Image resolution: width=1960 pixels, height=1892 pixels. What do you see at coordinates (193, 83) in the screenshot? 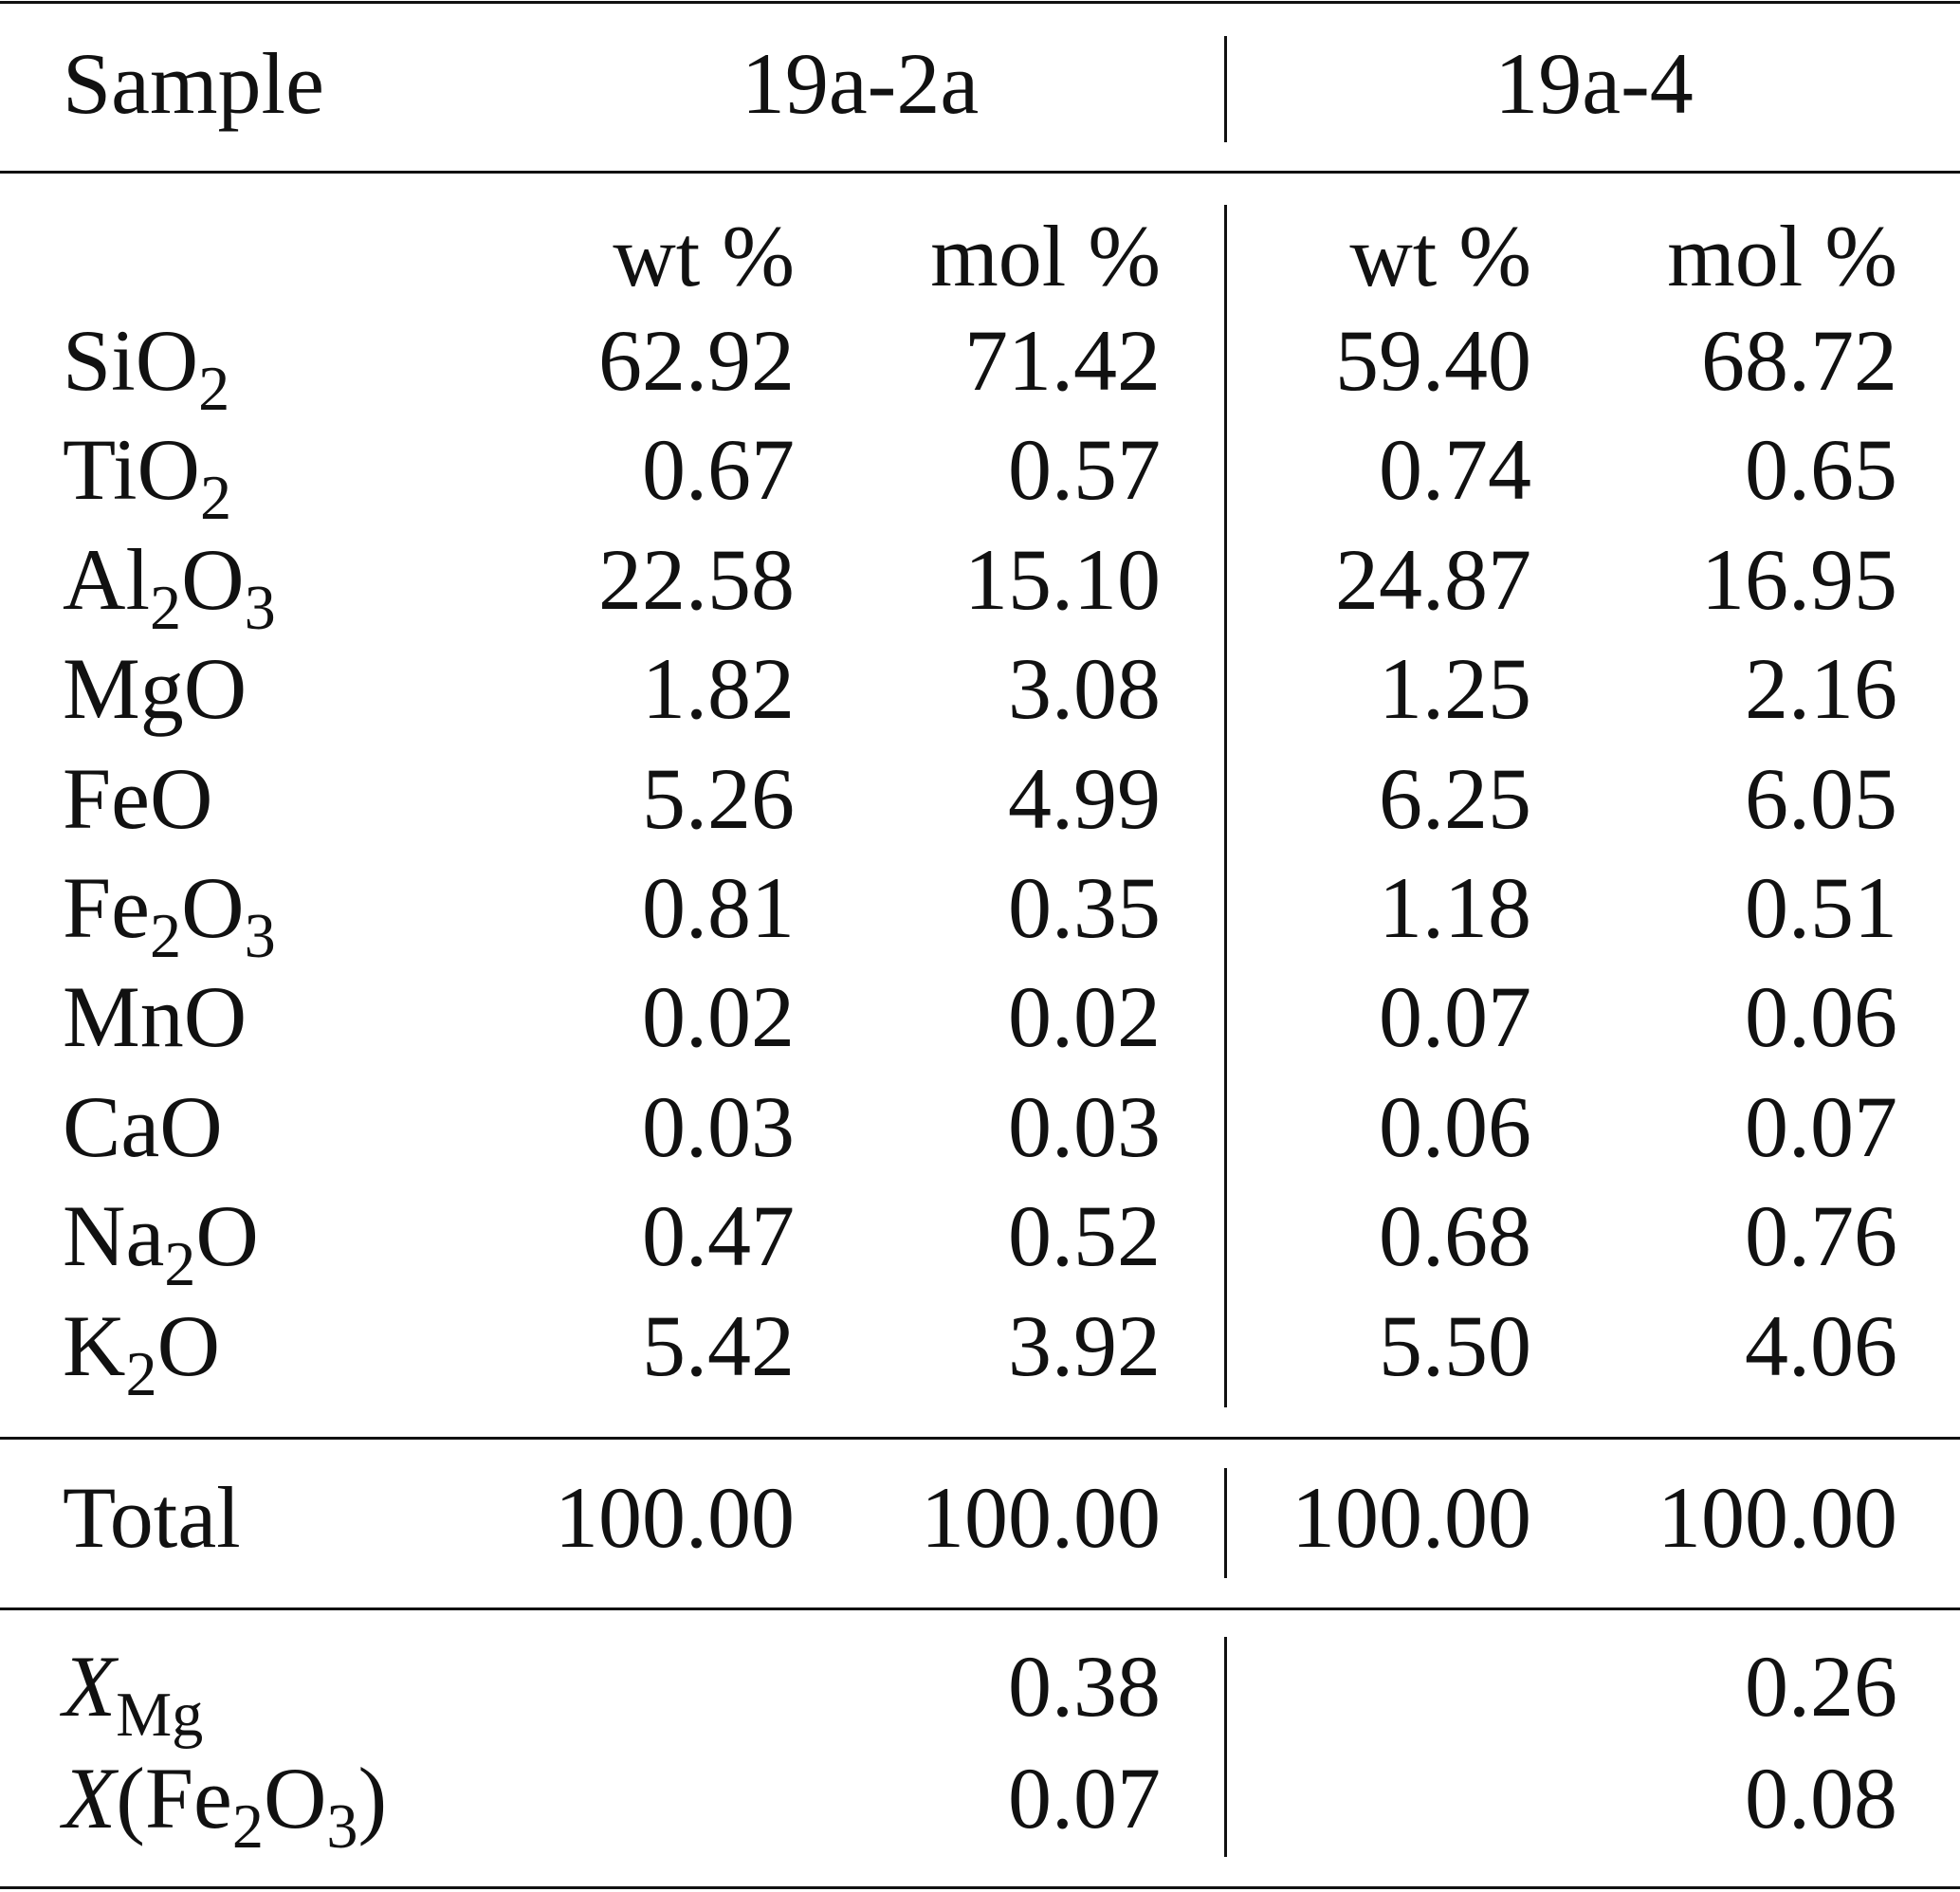
I see `sample-header: Sample` at bounding box center [193, 83].